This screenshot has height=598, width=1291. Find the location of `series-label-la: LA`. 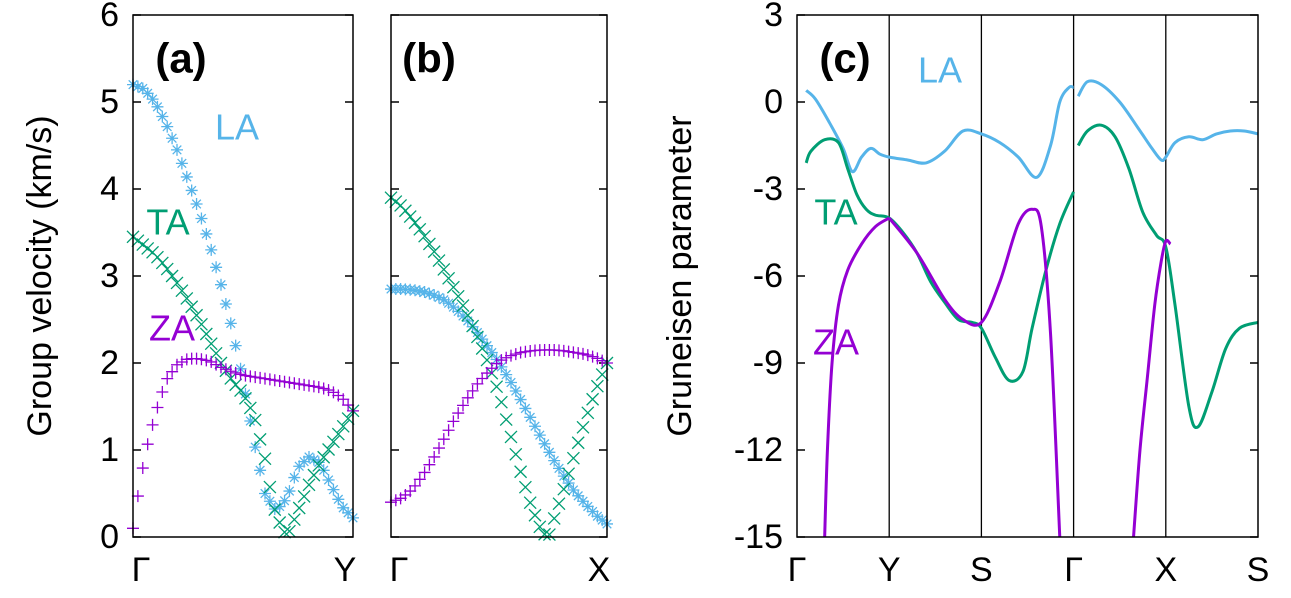

series-label-la: LA is located at coordinates (940, 70).